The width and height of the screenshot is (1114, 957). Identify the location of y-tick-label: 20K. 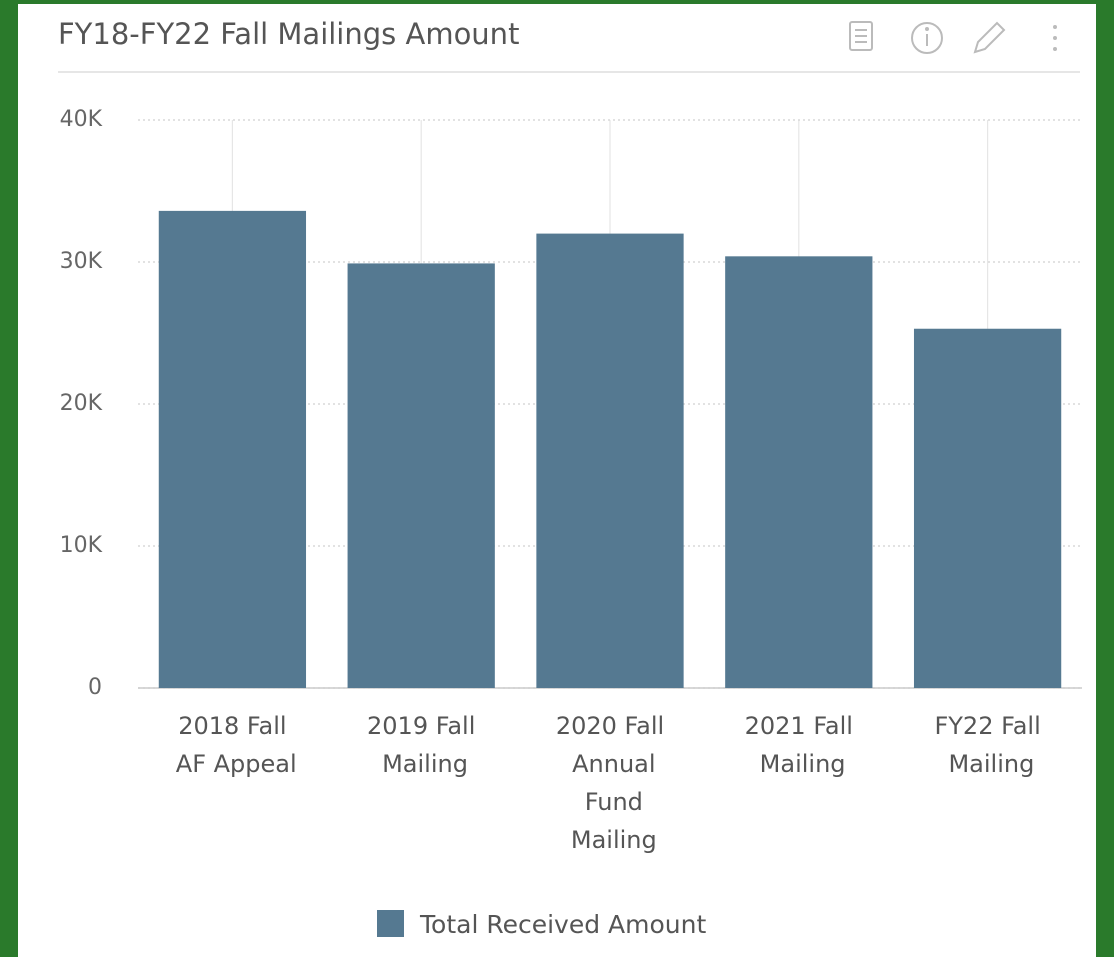
(81, 403).